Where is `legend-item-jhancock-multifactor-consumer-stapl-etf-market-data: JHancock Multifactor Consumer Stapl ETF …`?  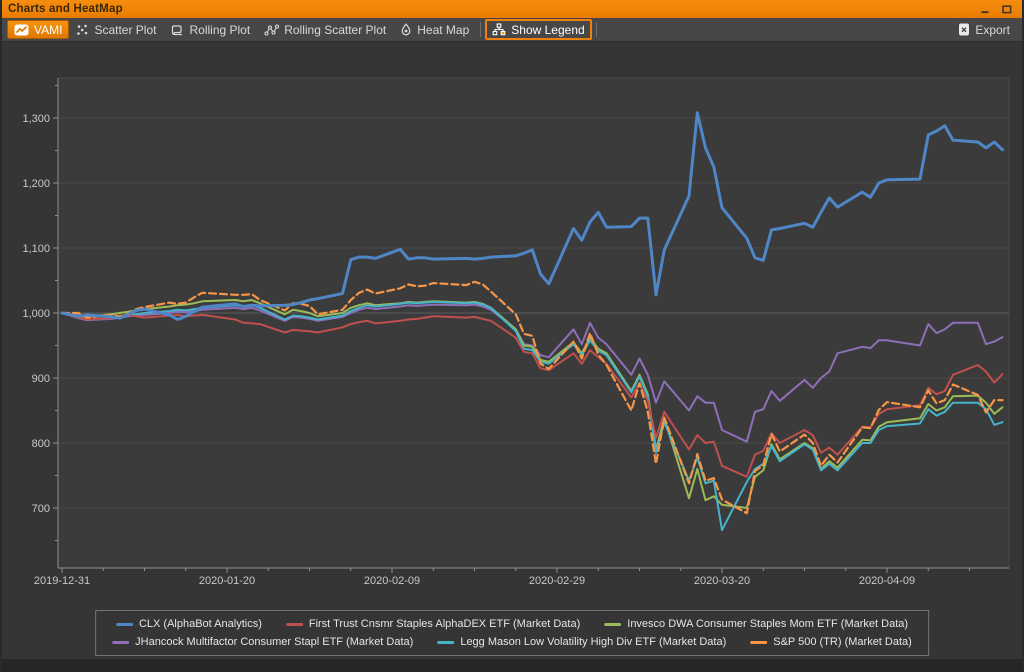 legend-item-jhancock-multifactor-consumer-stapl-etf-market-data: JHancock Multifactor Consumer Stapl ETF … is located at coordinates (262, 642).